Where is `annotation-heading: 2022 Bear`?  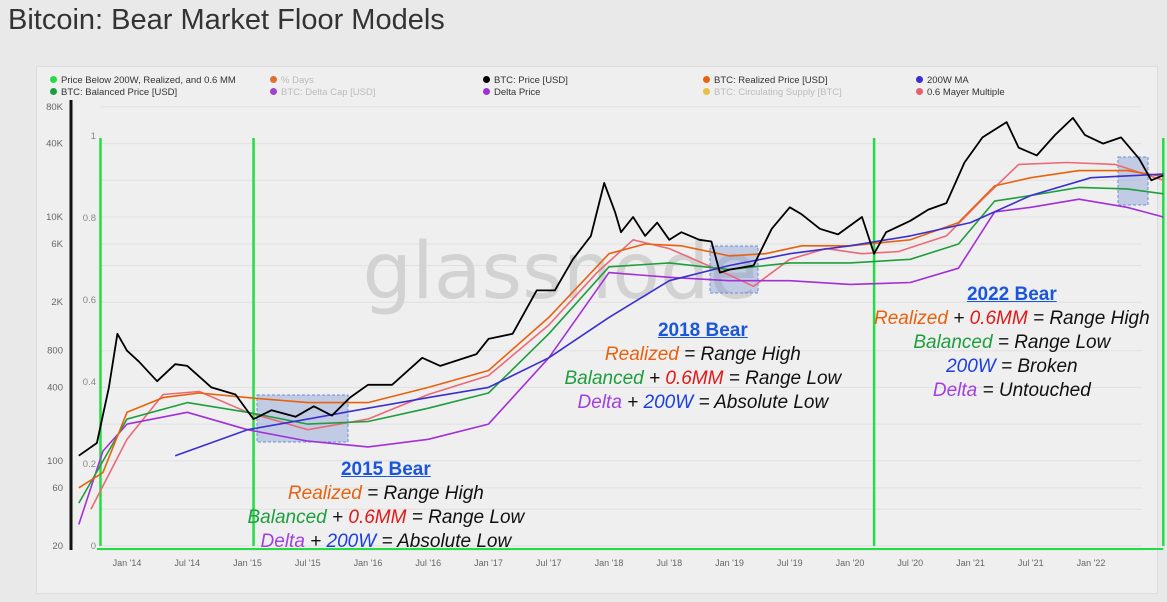 annotation-heading: 2022 Bear is located at coordinates (1011, 294).